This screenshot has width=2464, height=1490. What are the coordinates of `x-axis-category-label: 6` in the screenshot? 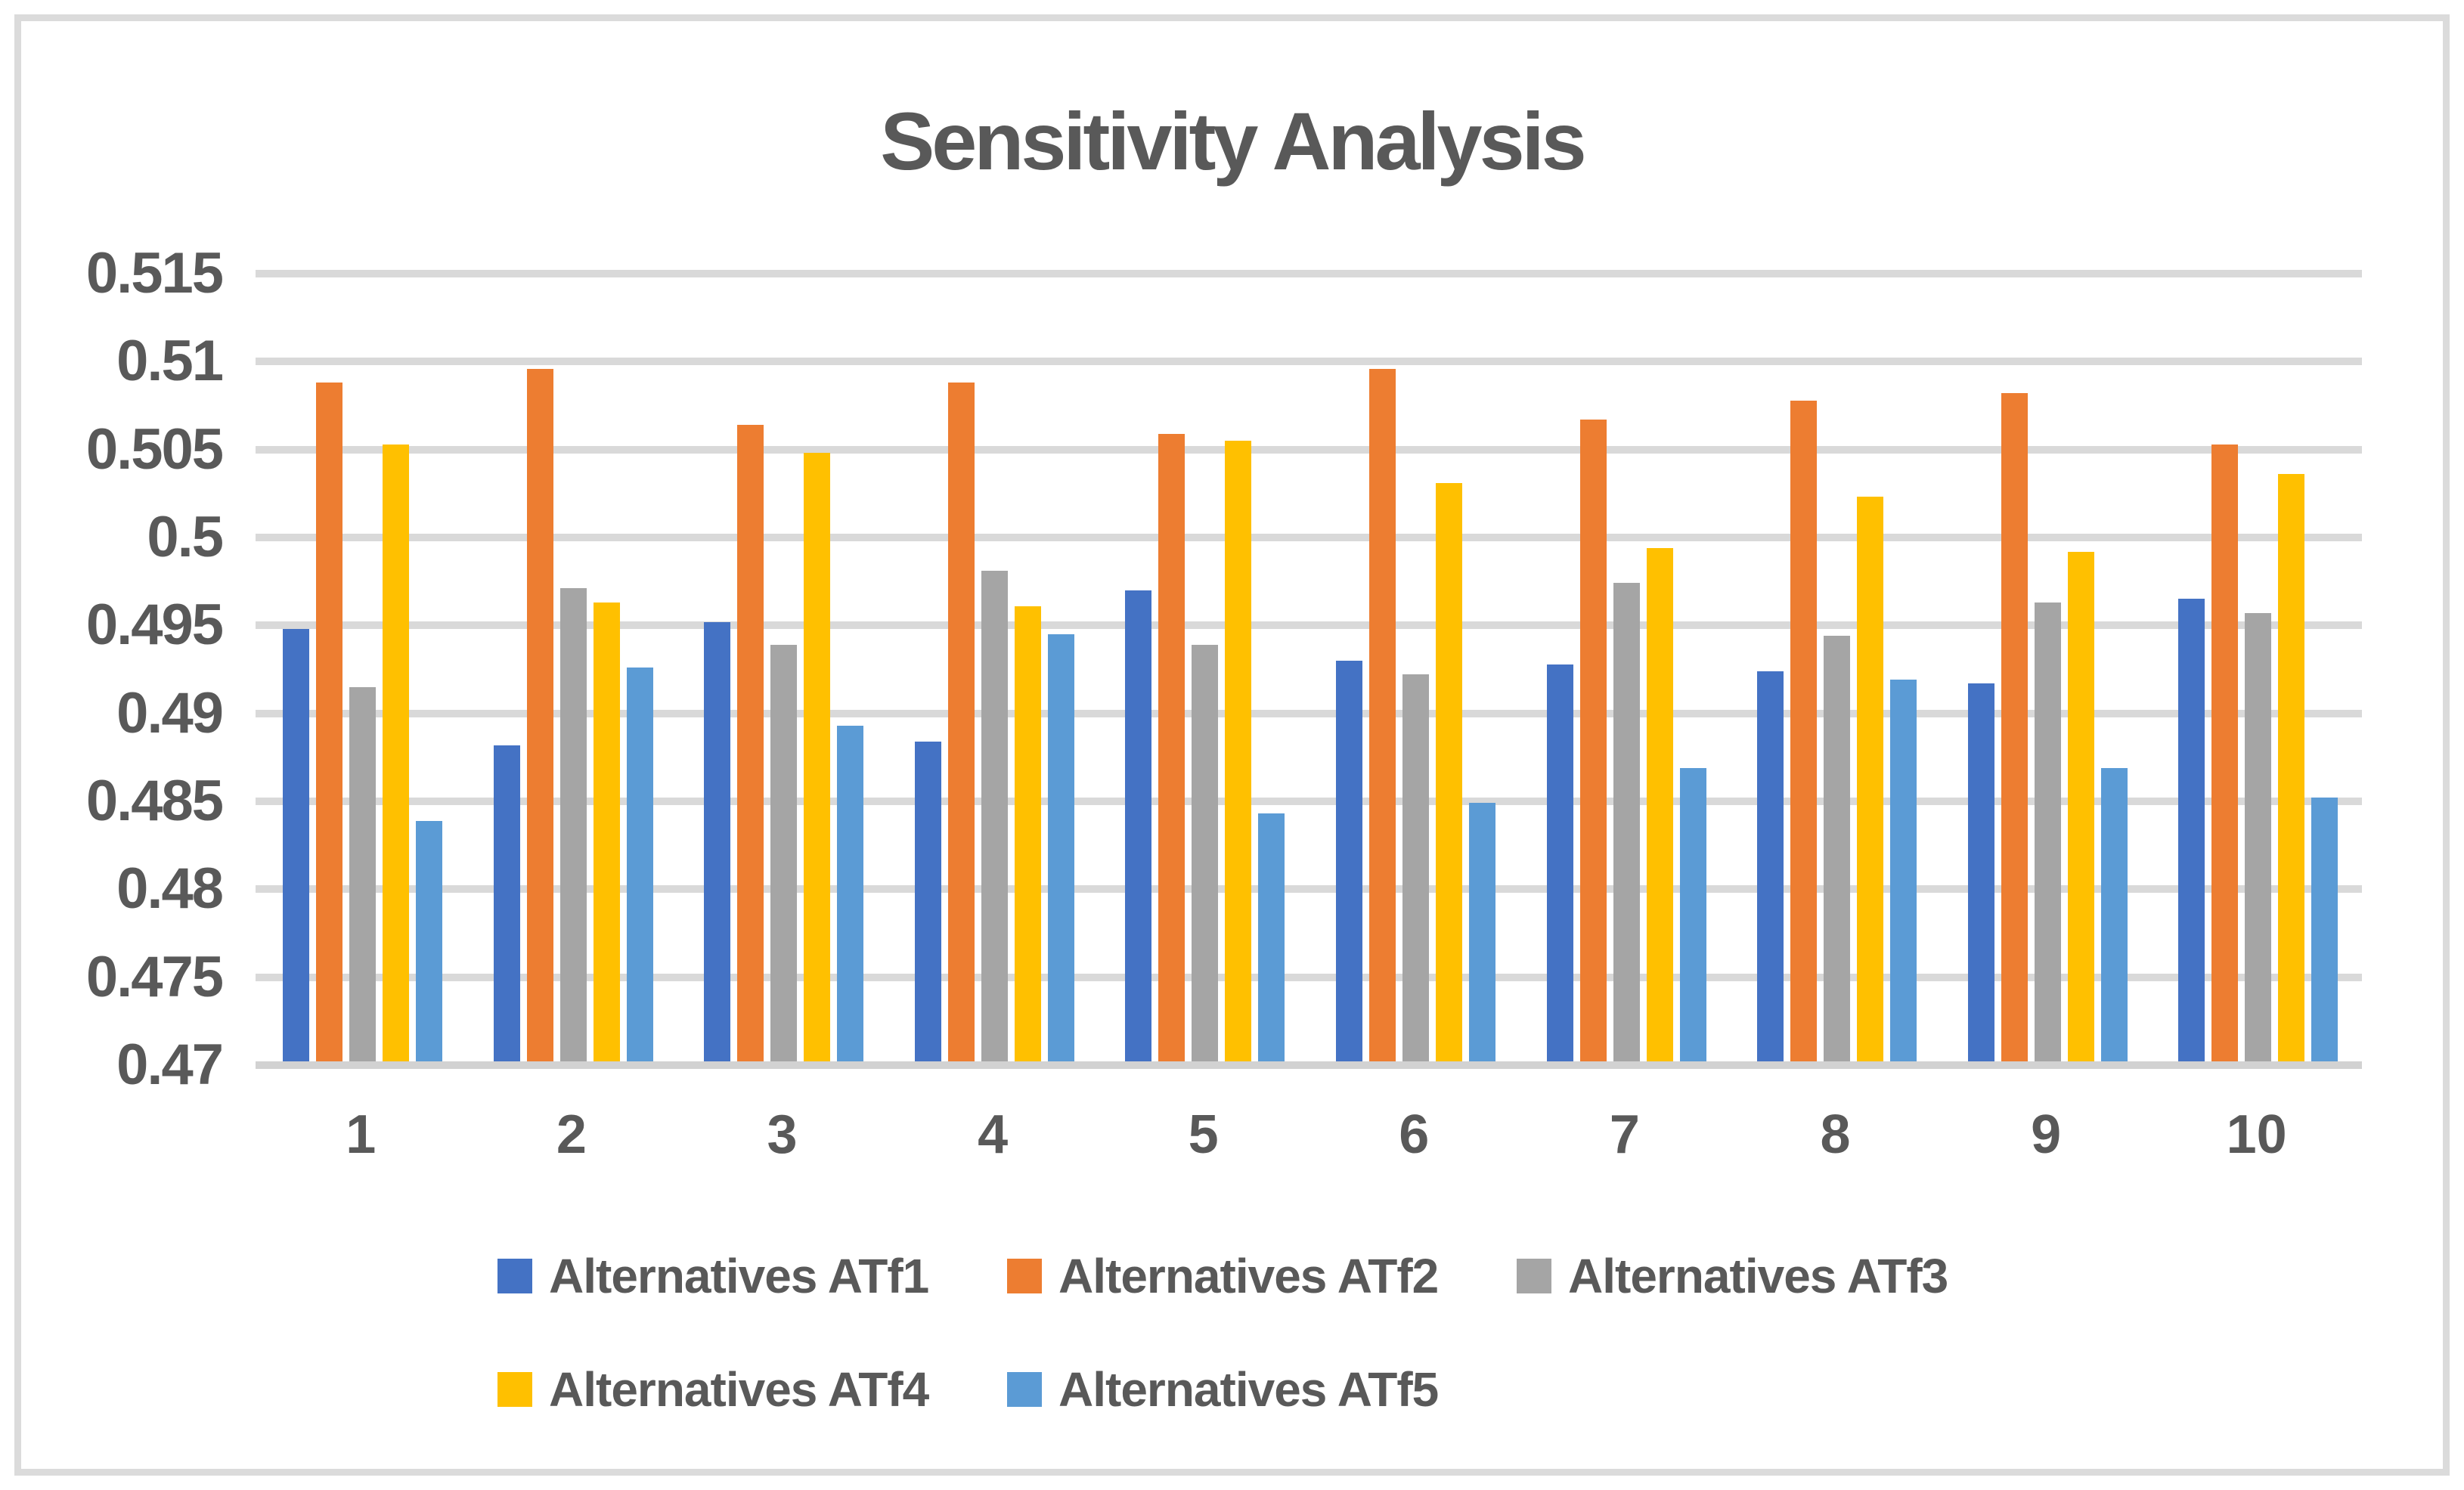 It's located at (1414, 1134).